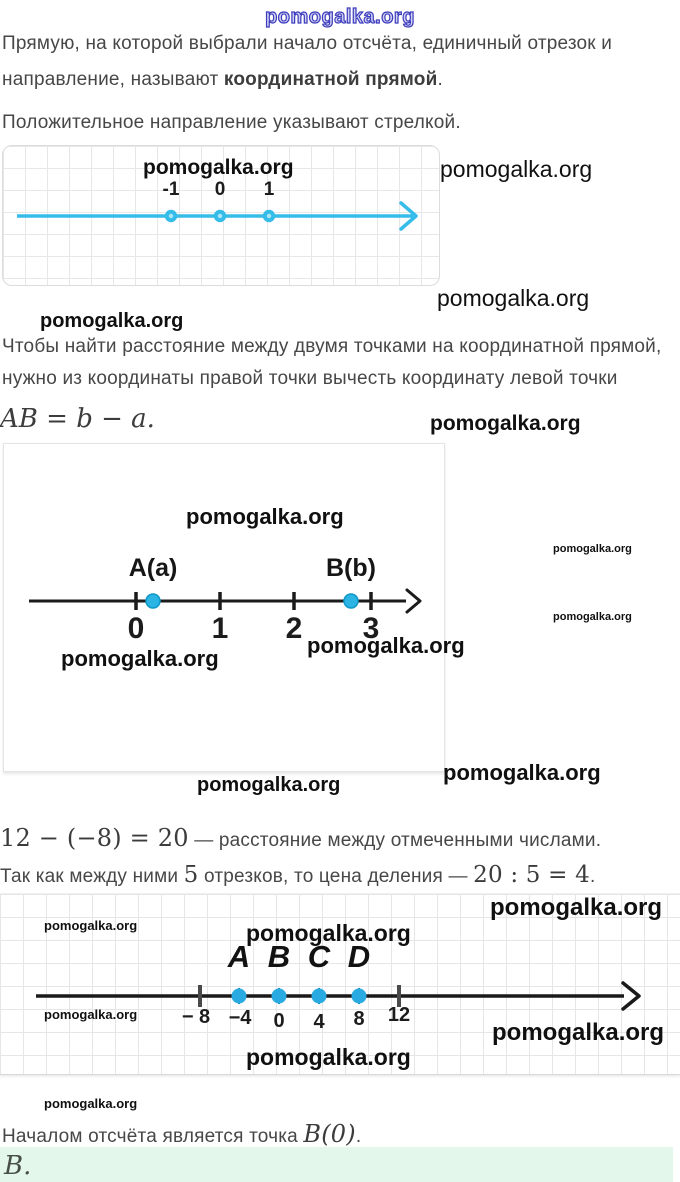 The width and height of the screenshot is (680, 1182). Describe the element at coordinates (330, 79) in the screenshot. I see `paragraph-bold-text: координатной прямой` at that location.